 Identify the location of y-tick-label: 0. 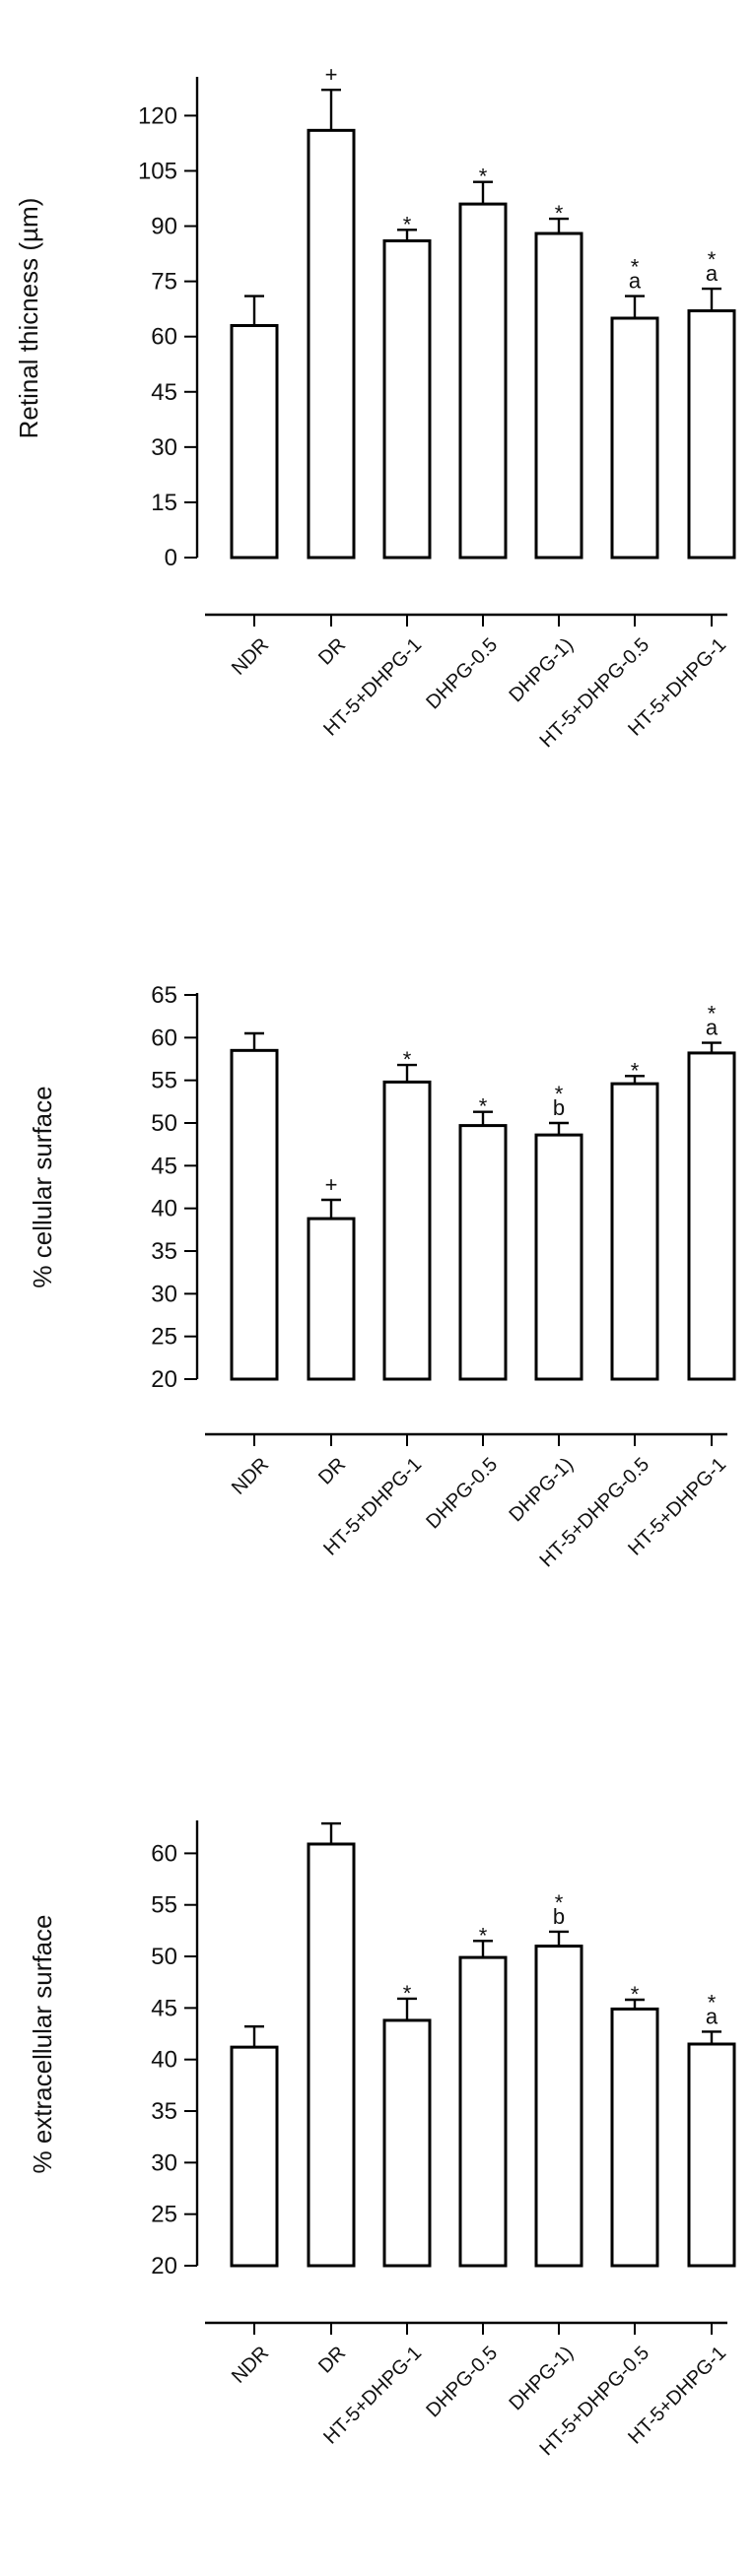
(171, 558).